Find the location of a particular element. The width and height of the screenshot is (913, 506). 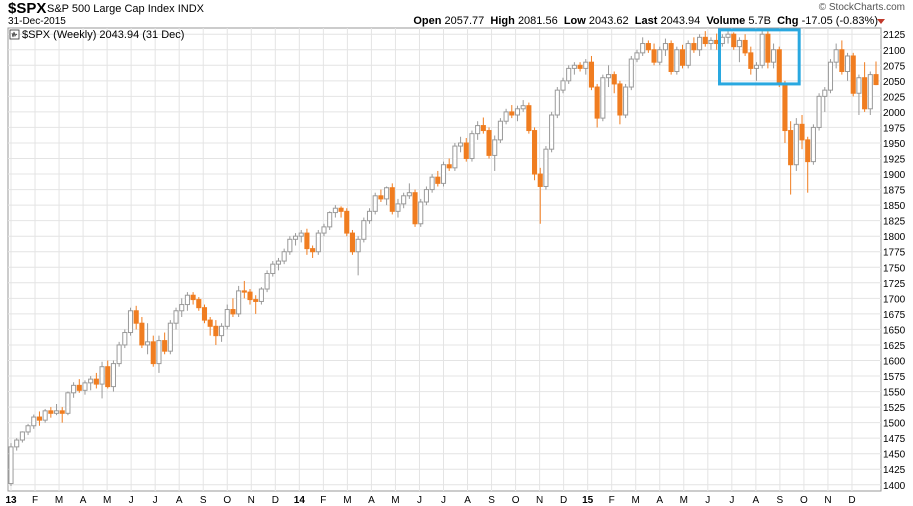

y-tick-label: 1575 is located at coordinates (894, 377).